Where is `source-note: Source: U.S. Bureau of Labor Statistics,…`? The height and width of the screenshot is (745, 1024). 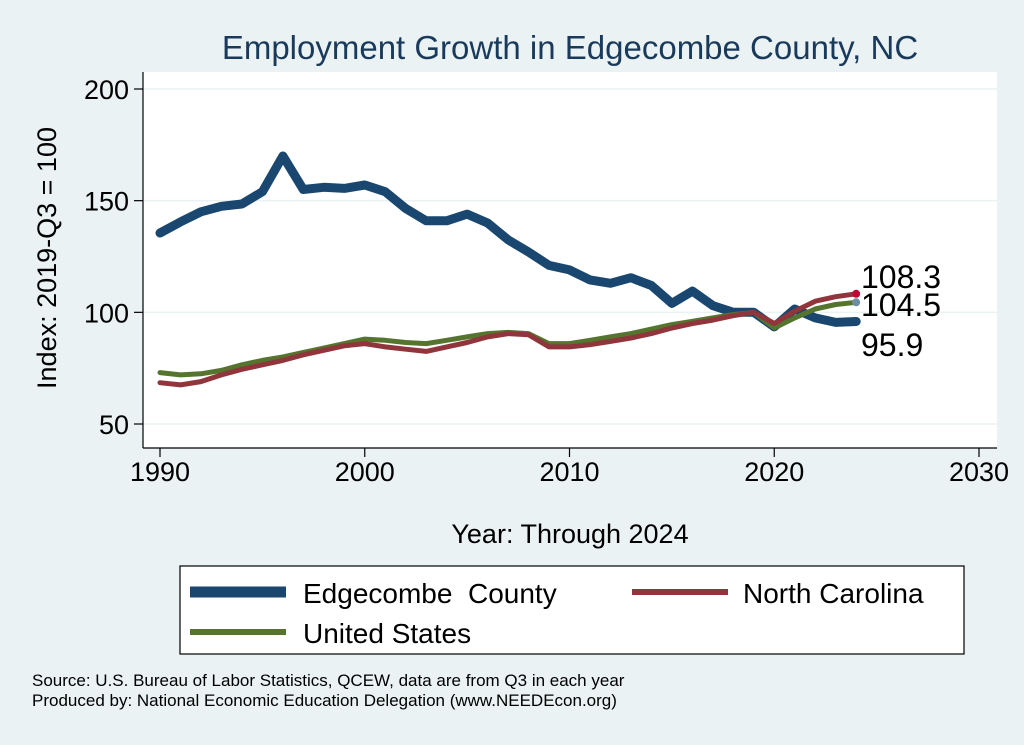
source-note: Source: U.S. Bureau of Labor Statistics,… is located at coordinates (328, 680).